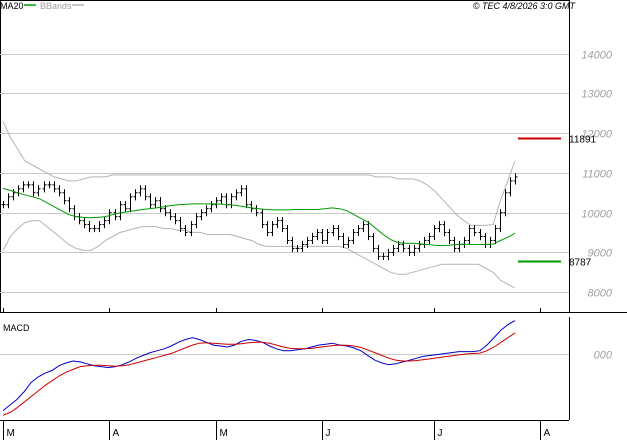  Describe the element at coordinates (583, 140) in the screenshot. I see `resistance-level-label: 11891` at that location.